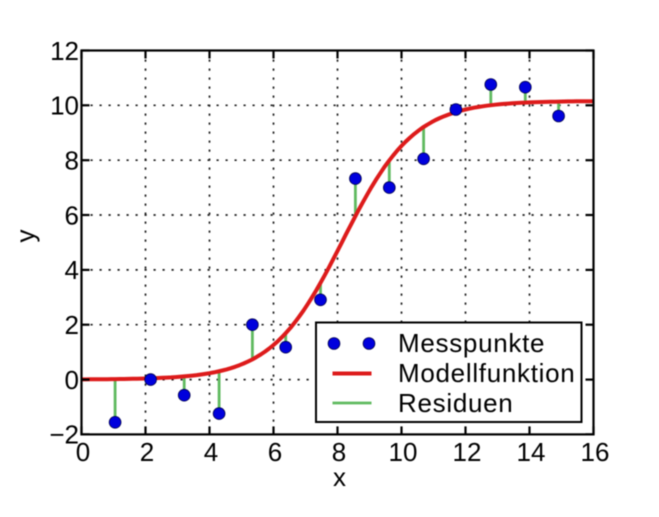  Describe the element at coordinates (25, 236) in the screenshot. I see `svg-text: y` at that location.